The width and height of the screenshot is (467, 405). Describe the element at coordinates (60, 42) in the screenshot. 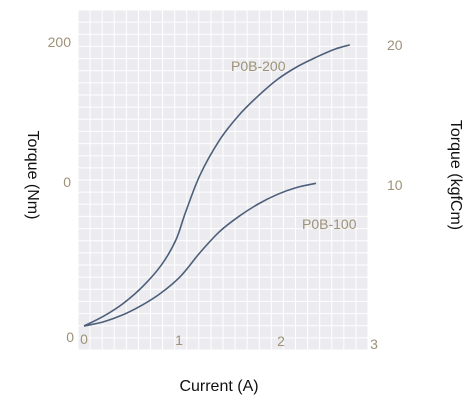

I see `y-tick-left-200: 200` at that location.